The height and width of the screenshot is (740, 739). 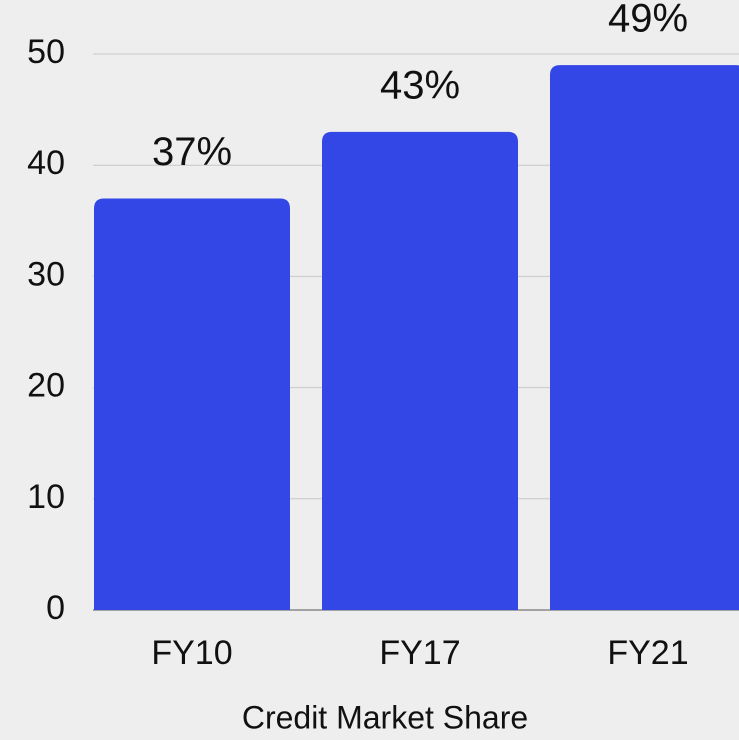 I want to click on x-tick-label: FY21, so click(x=647, y=653).